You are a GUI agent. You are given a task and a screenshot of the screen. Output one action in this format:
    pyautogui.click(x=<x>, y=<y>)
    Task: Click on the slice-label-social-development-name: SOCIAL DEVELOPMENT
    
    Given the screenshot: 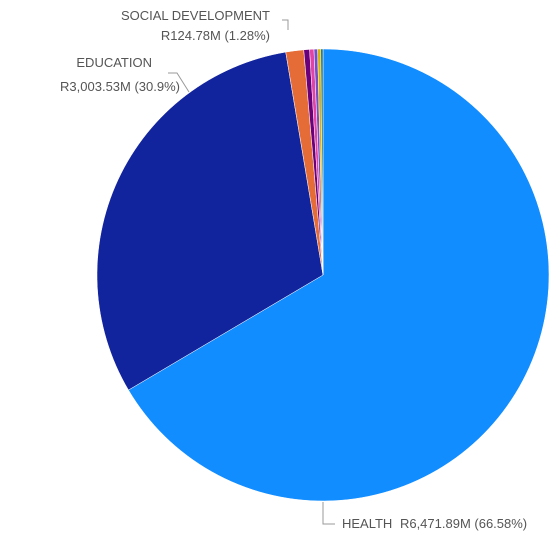 What is the action you would take?
    pyautogui.click(x=195, y=15)
    